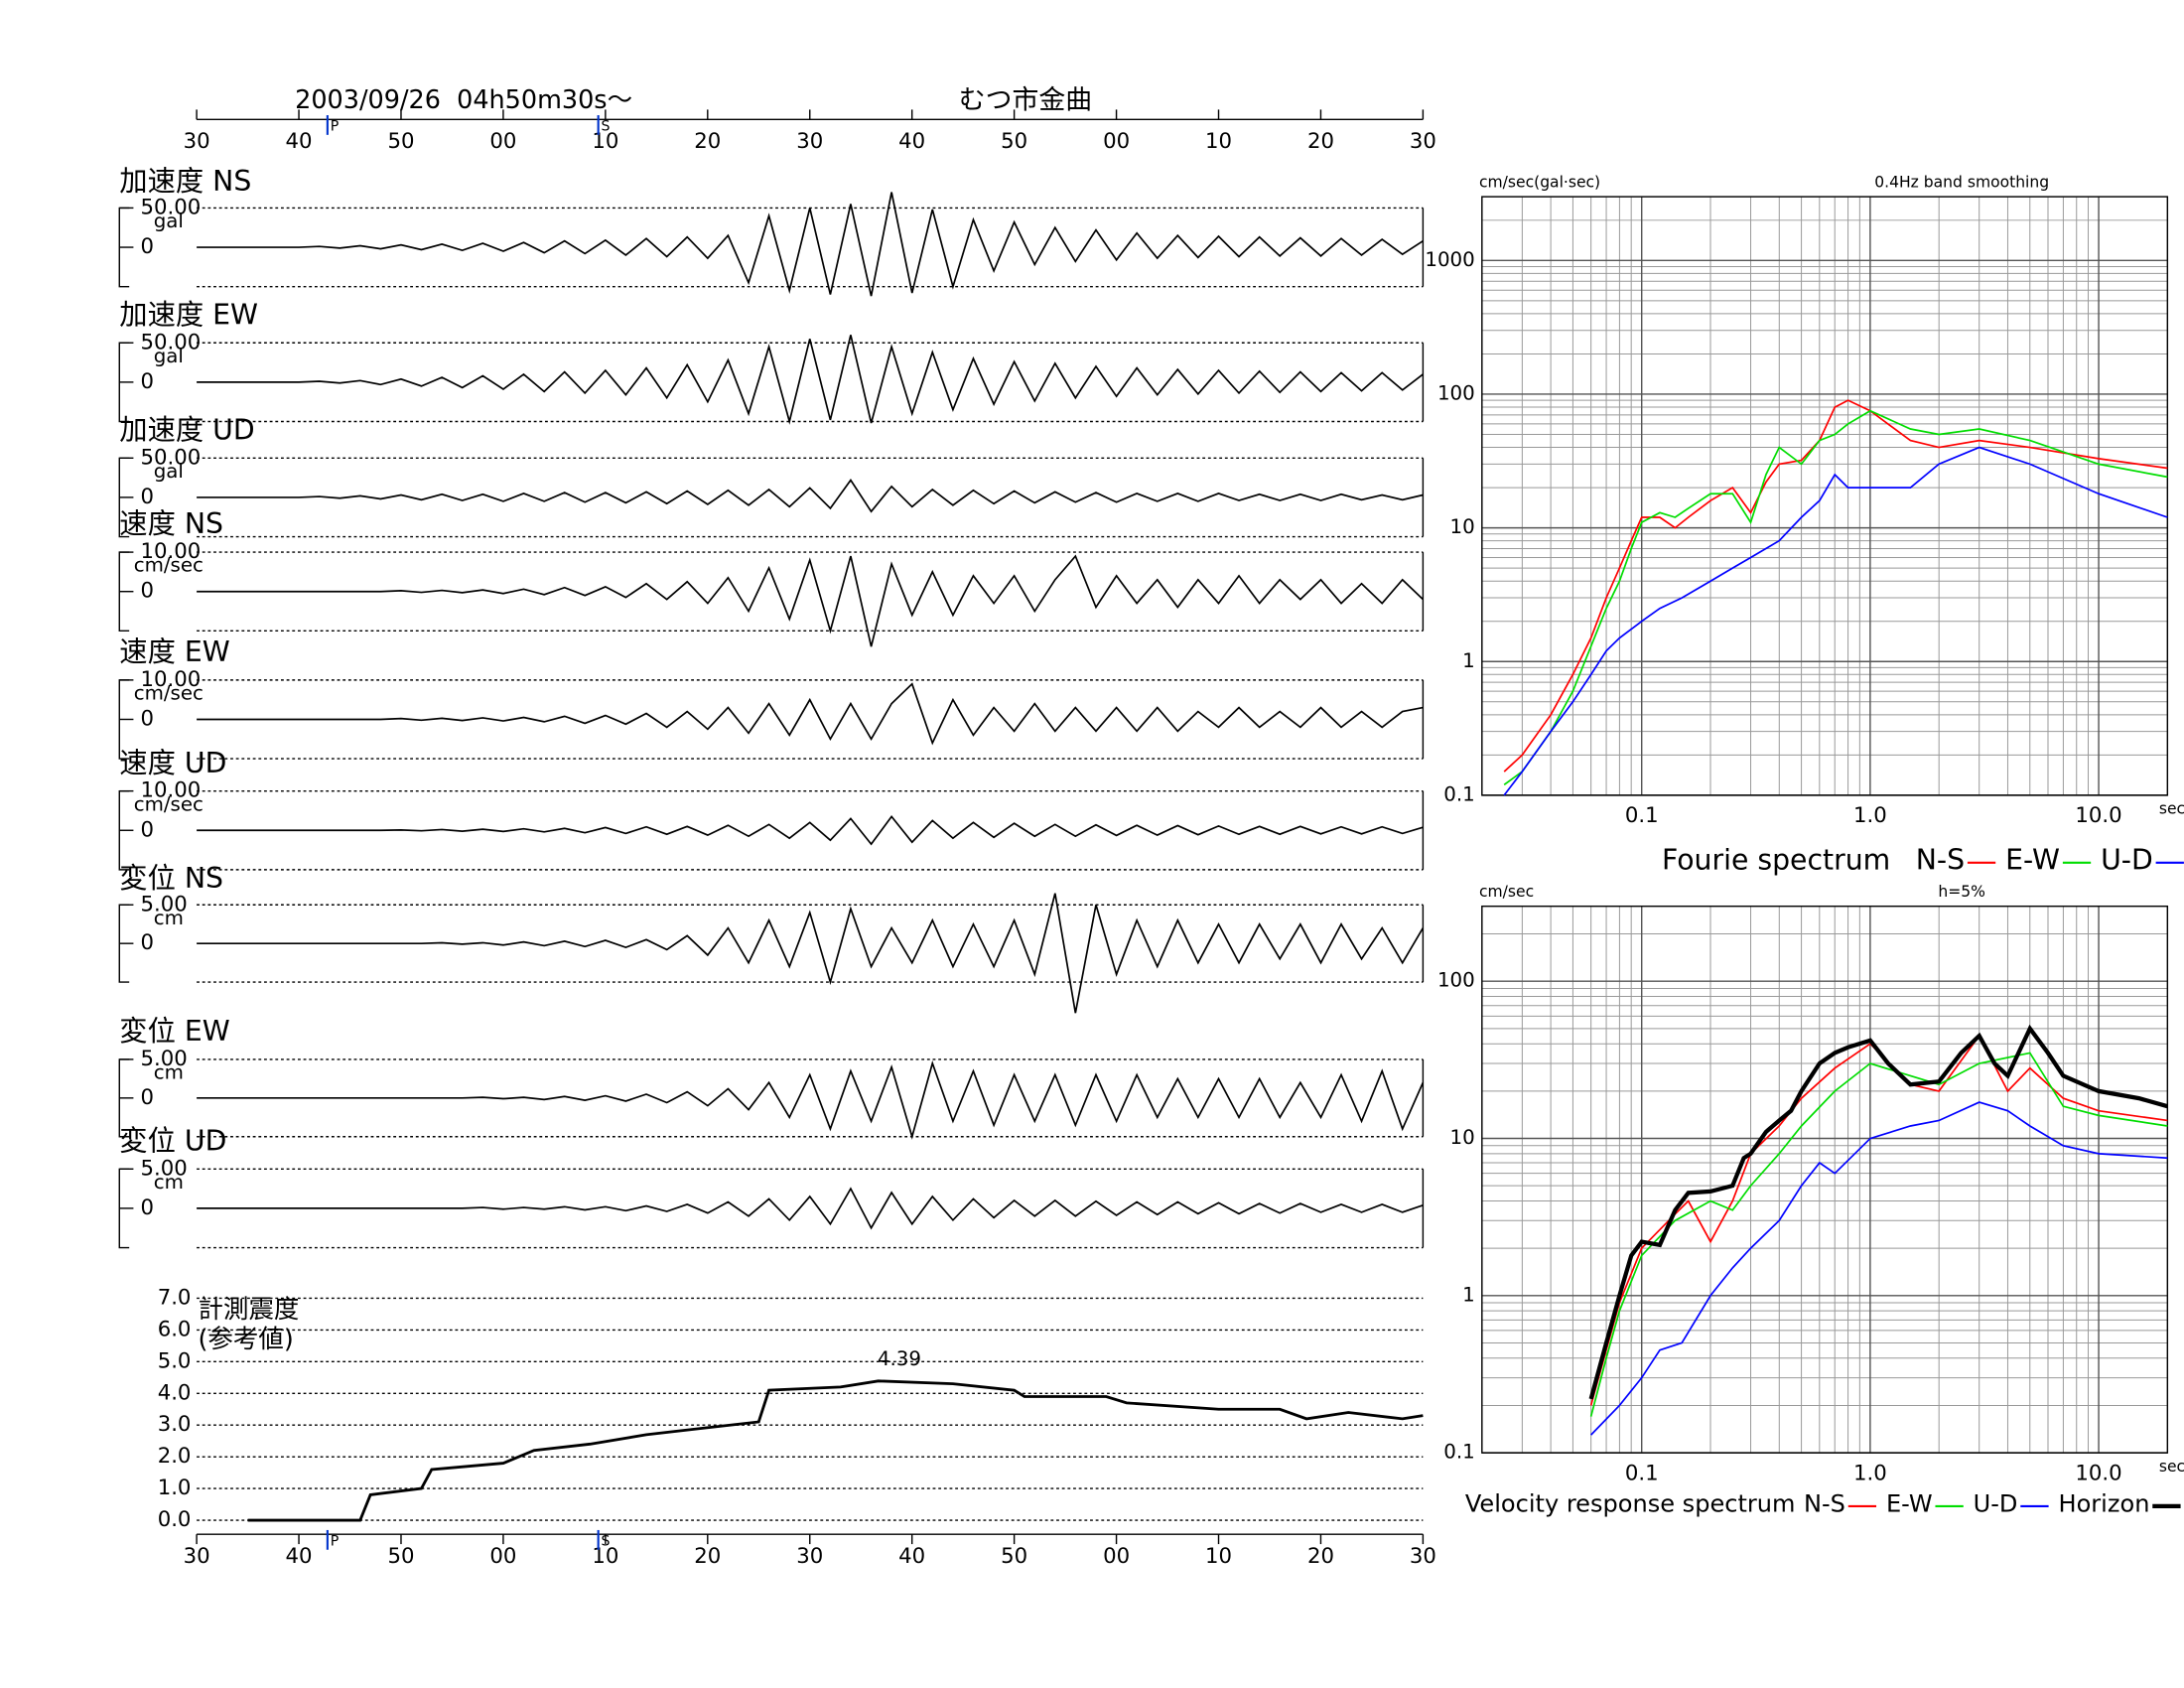 The image size is (2184, 1688). What do you see at coordinates (2104, 1503) in the screenshot?
I see `legend-label: Horizon` at bounding box center [2104, 1503].